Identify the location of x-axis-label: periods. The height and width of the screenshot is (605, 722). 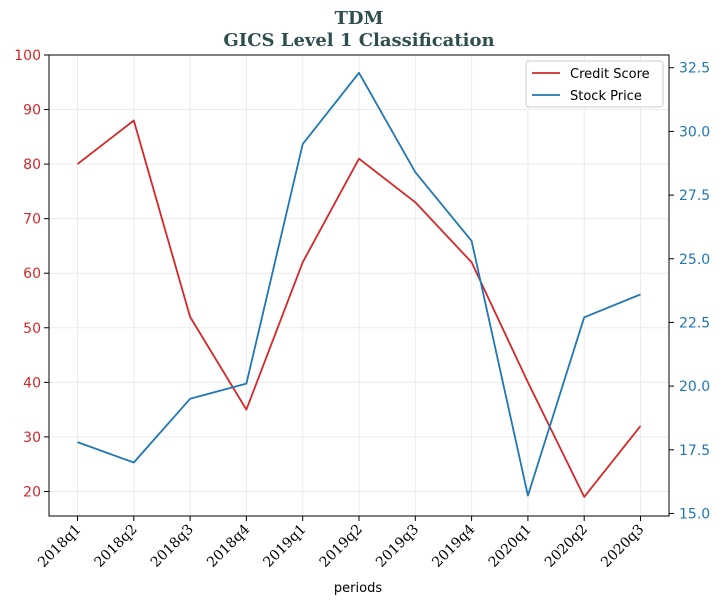
(358, 588).